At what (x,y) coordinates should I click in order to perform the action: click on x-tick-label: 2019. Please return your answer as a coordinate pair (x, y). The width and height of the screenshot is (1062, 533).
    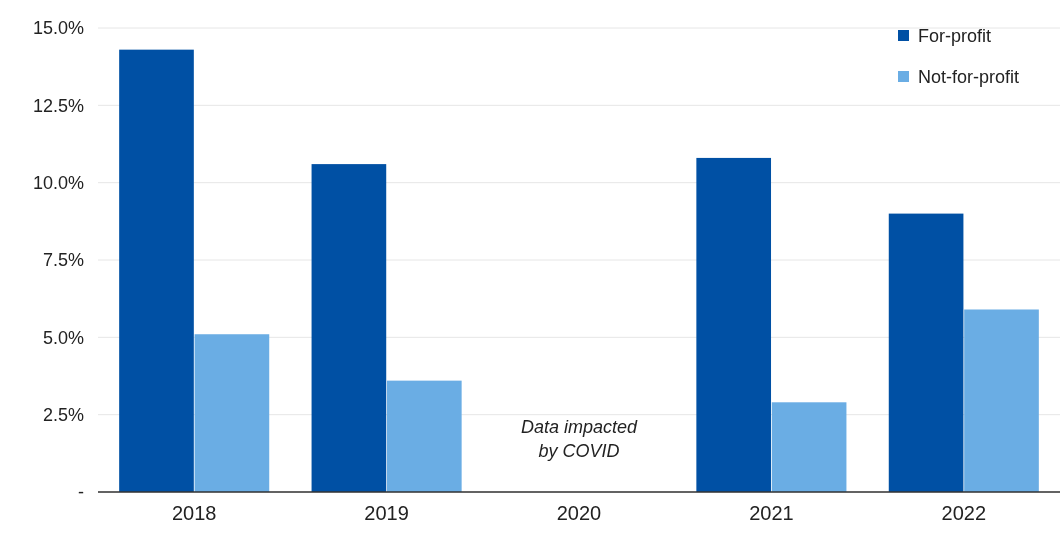
    Looking at the image, I should click on (386, 513).